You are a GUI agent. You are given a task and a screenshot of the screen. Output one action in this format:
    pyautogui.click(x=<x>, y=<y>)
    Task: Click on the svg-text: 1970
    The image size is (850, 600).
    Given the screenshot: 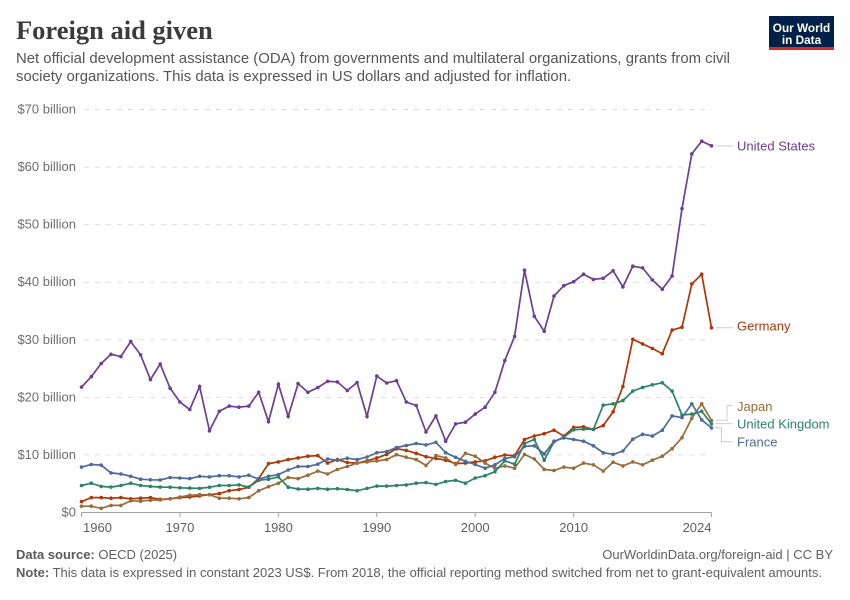 What is the action you would take?
    pyautogui.click(x=179, y=527)
    